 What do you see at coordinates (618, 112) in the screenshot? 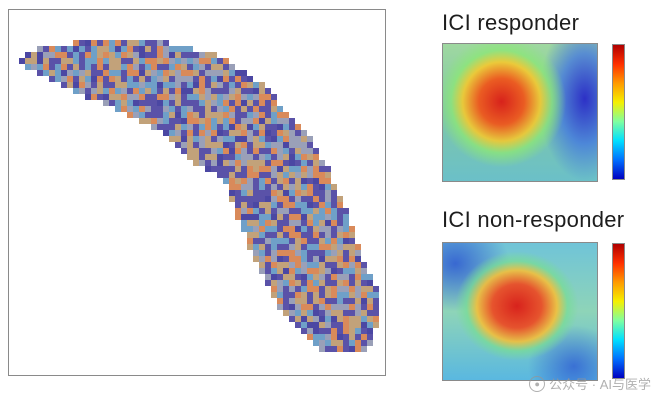
I see `responder-colorbar` at bounding box center [618, 112].